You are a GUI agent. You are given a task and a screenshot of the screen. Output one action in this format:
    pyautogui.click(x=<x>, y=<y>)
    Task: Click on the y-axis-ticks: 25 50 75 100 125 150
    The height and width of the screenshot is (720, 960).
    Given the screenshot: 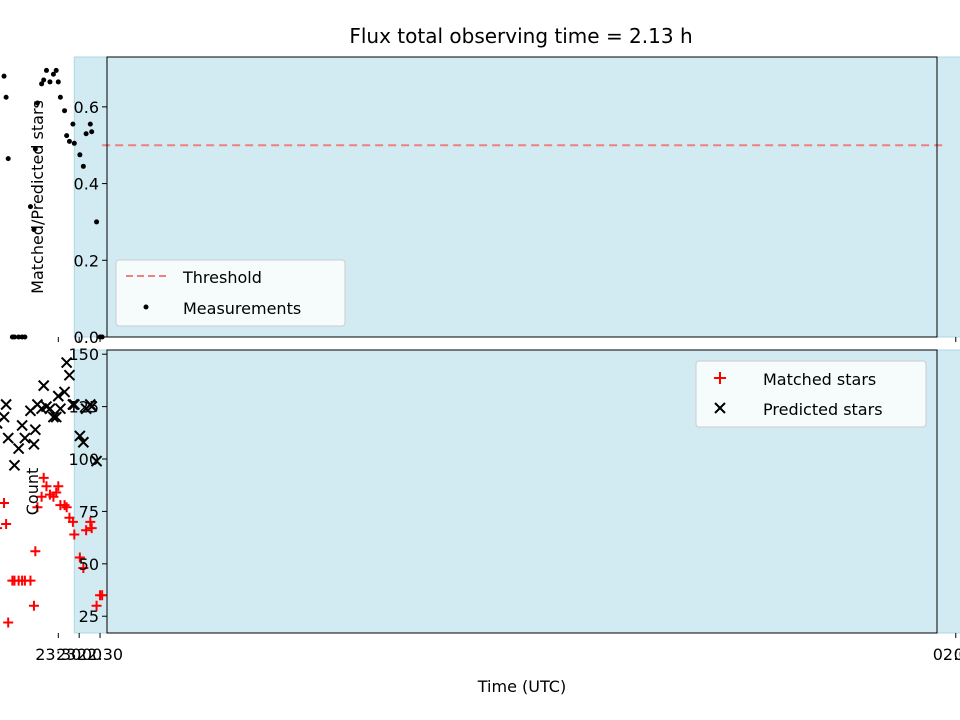 What is the action you would take?
    pyautogui.click(x=87, y=485)
    